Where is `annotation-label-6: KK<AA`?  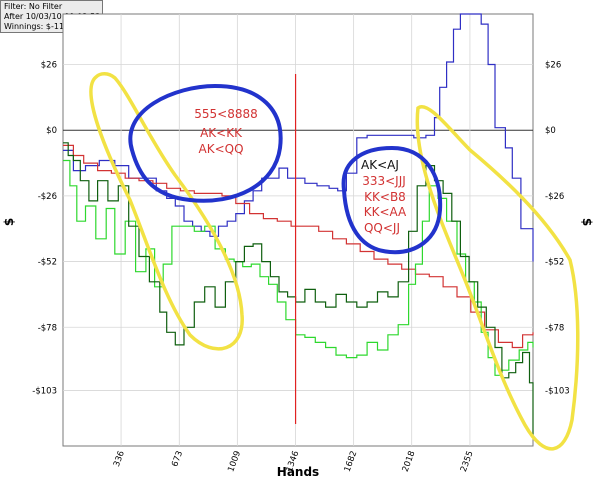 annotation-label-6: KK<AA is located at coordinates (385, 212).